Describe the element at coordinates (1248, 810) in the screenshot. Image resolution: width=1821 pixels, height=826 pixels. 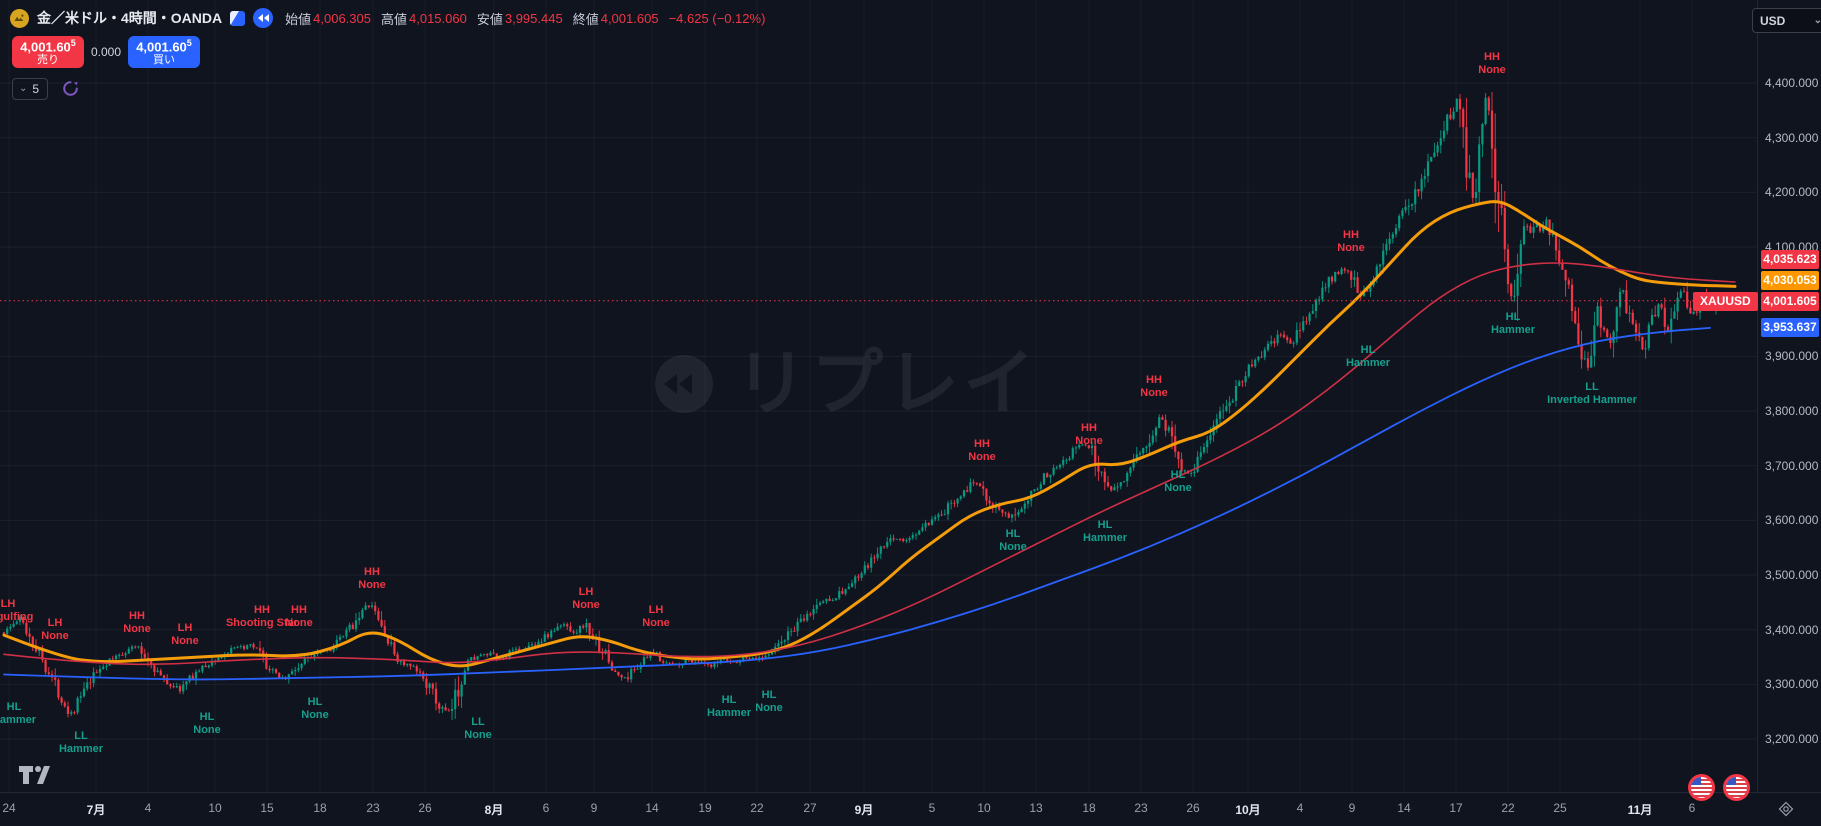
I see `time-axis-label: 10月` at that location.